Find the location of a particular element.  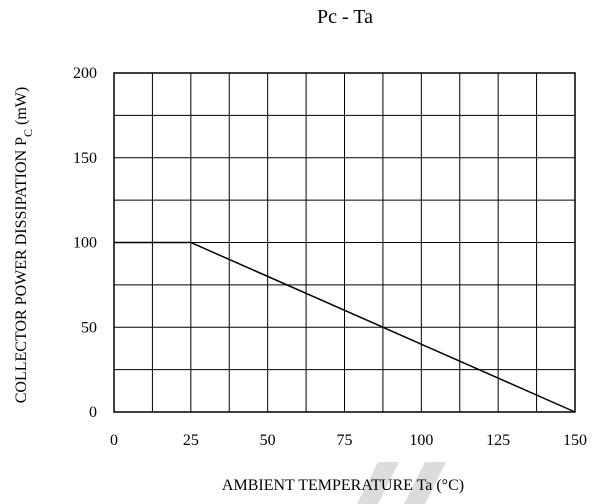

x-tick-label: 50 is located at coordinates (268, 440).